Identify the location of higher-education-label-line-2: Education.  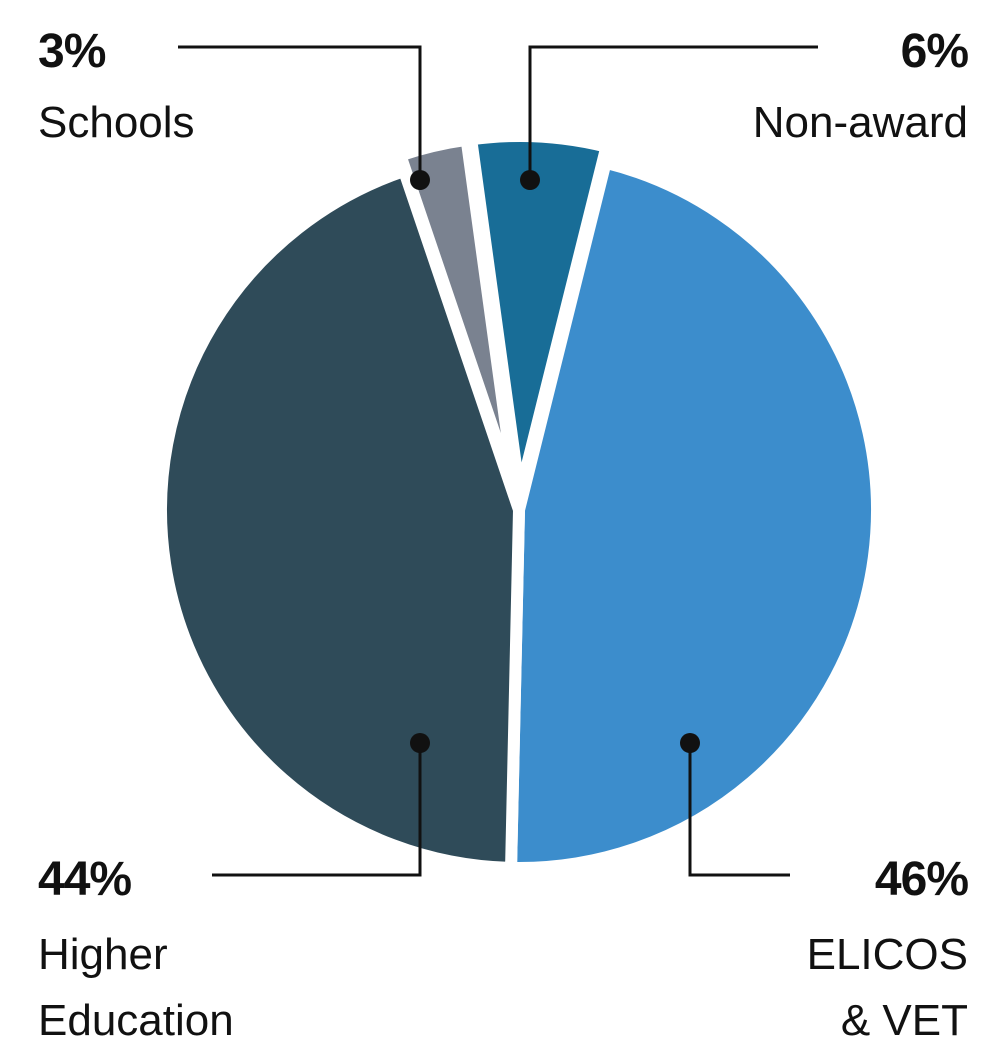
(136, 1020).